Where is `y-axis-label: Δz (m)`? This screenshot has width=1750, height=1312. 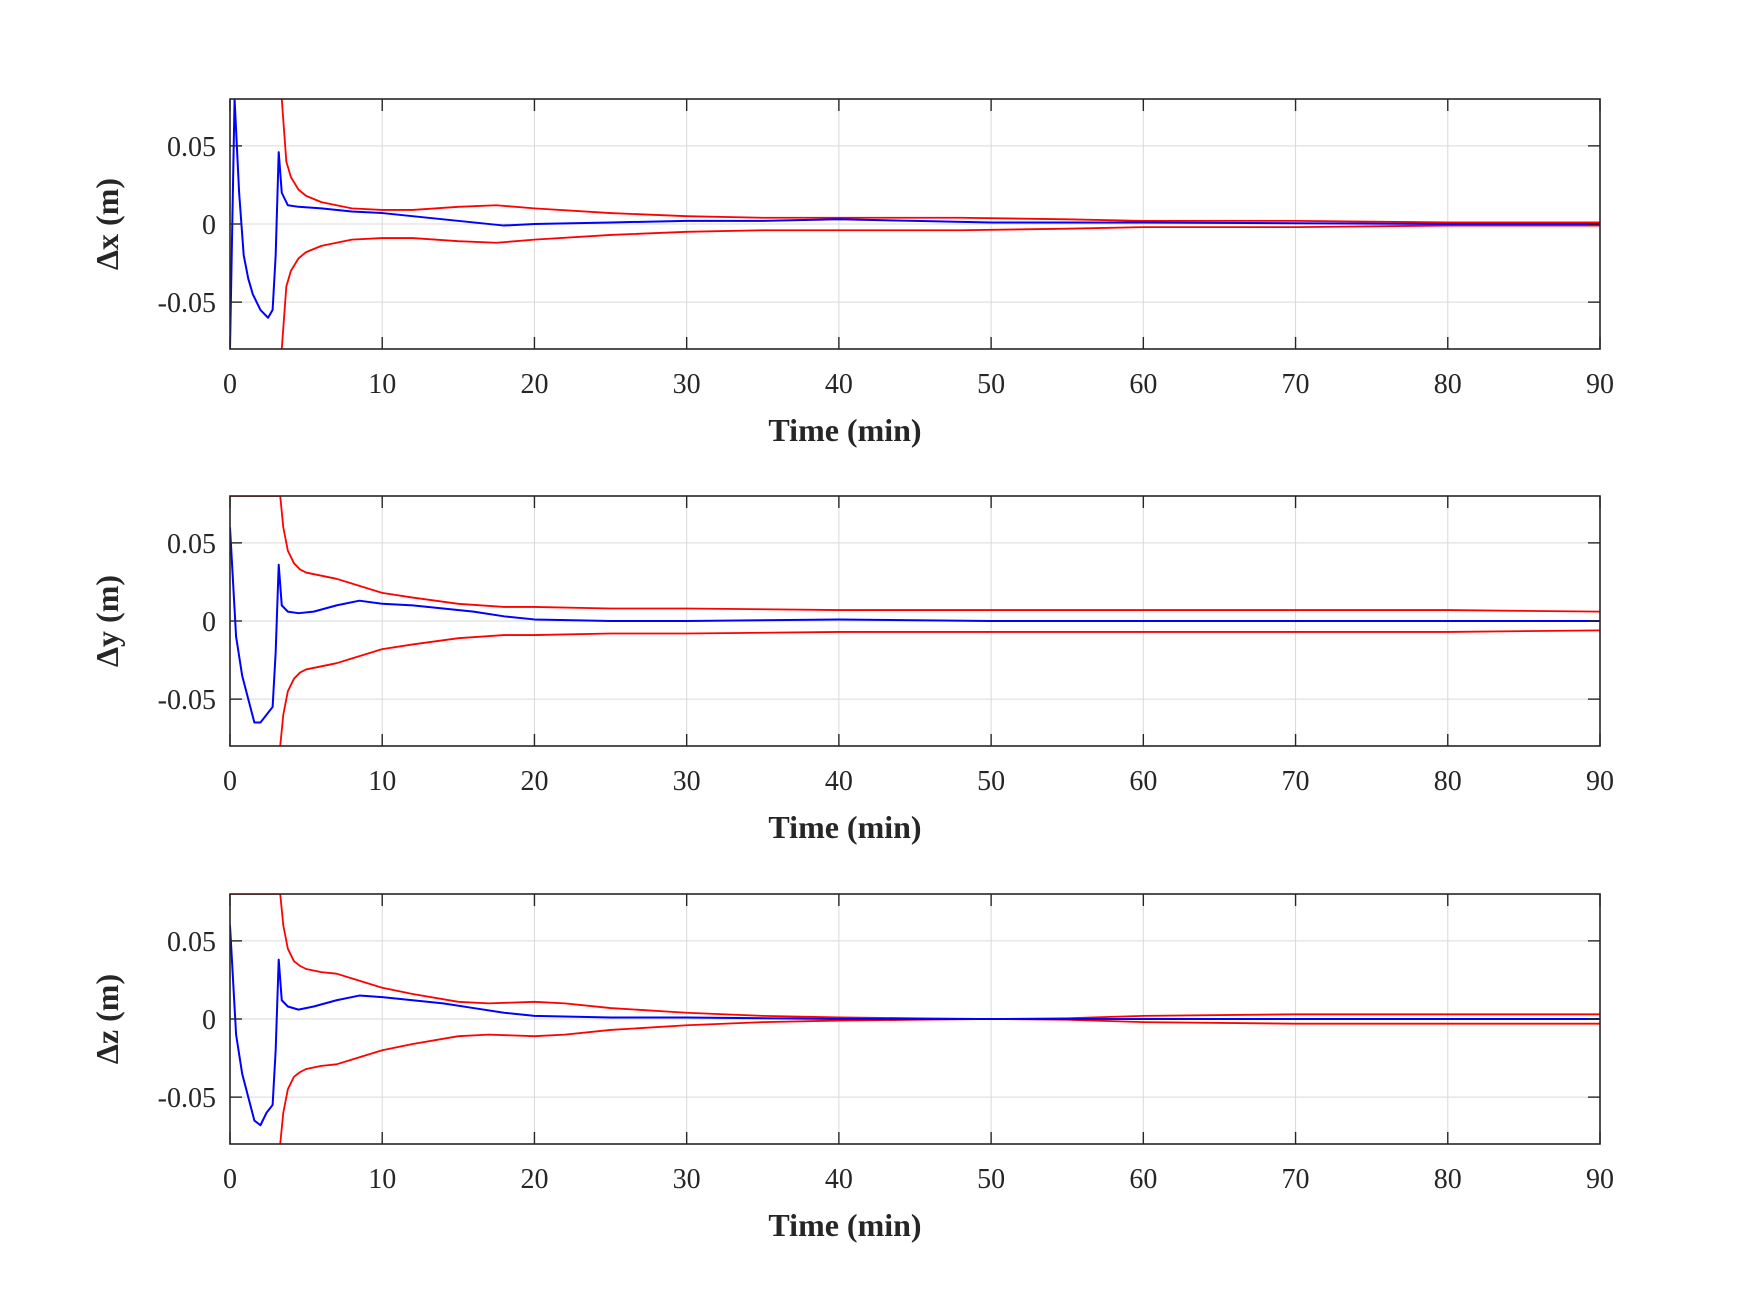 y-axis-label: Δz (m) is located at coordinates (107, 1019).